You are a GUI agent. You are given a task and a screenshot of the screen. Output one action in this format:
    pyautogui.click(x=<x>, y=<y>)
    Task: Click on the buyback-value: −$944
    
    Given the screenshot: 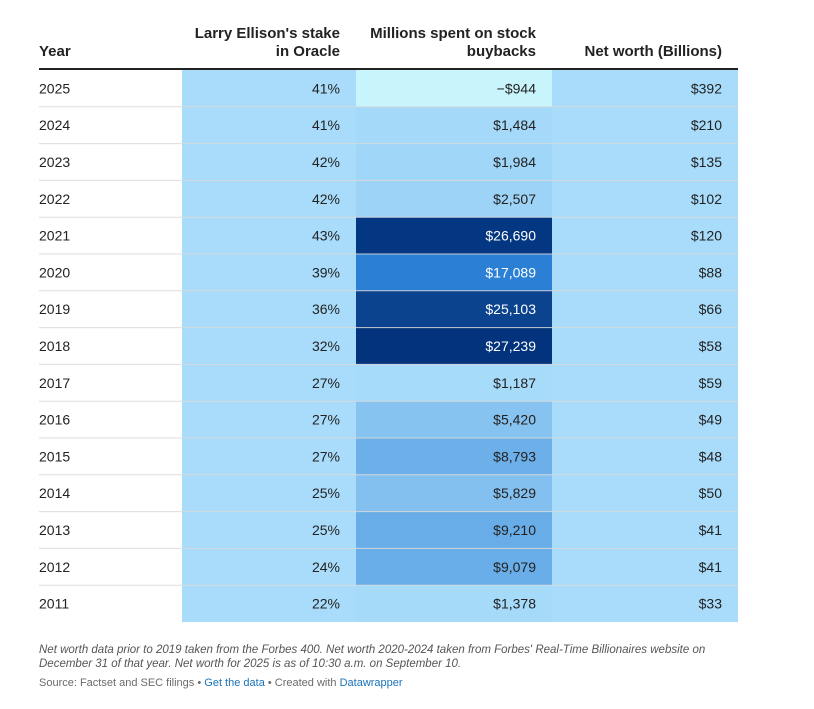 What is the action you would take?
    pyautogui.click(x=517, y=88)
    